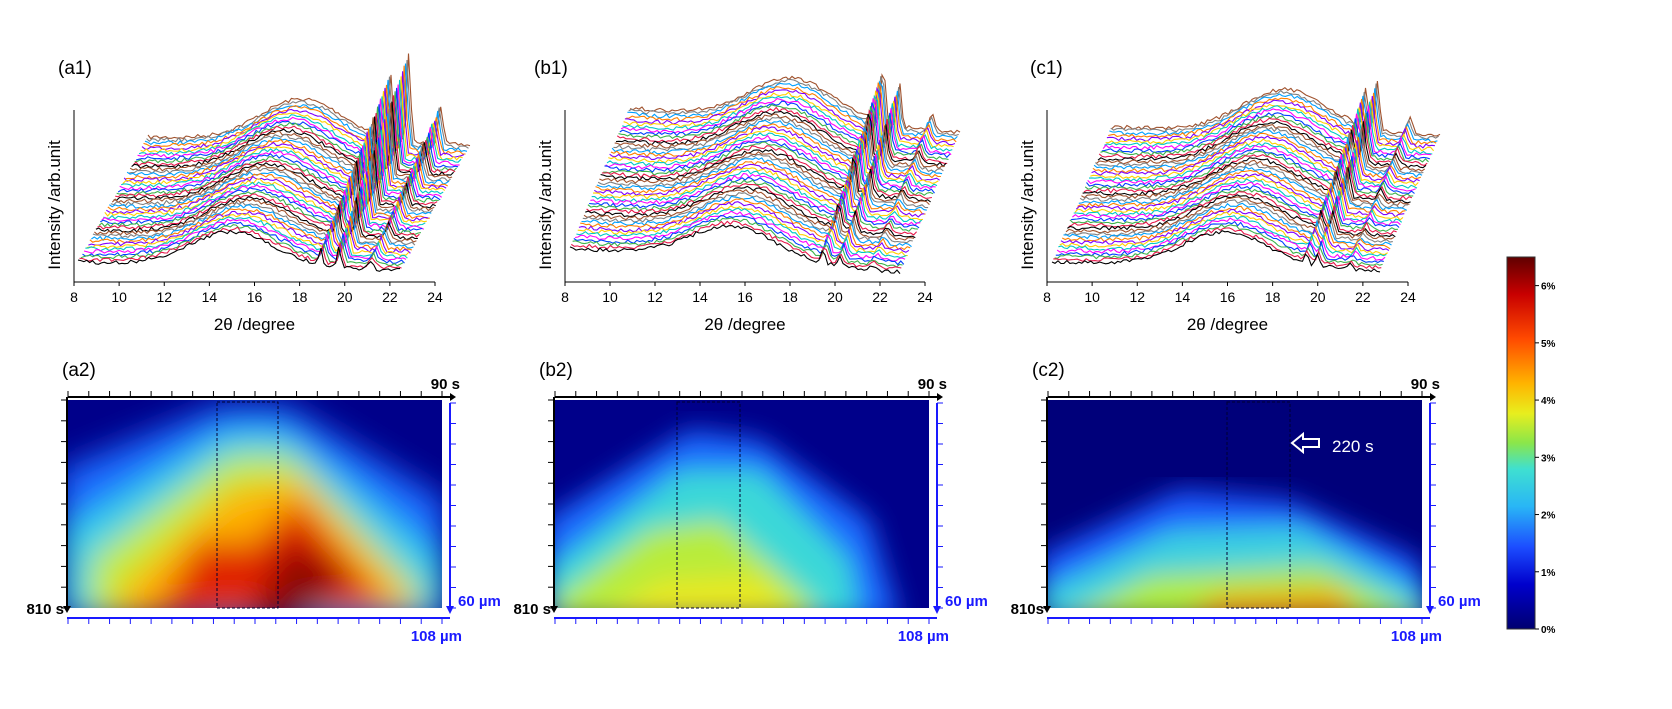 Image resolution: width=1672 pixels, height=709 pixels. I want to click on x-tick-label: 12, so click(164, 297).